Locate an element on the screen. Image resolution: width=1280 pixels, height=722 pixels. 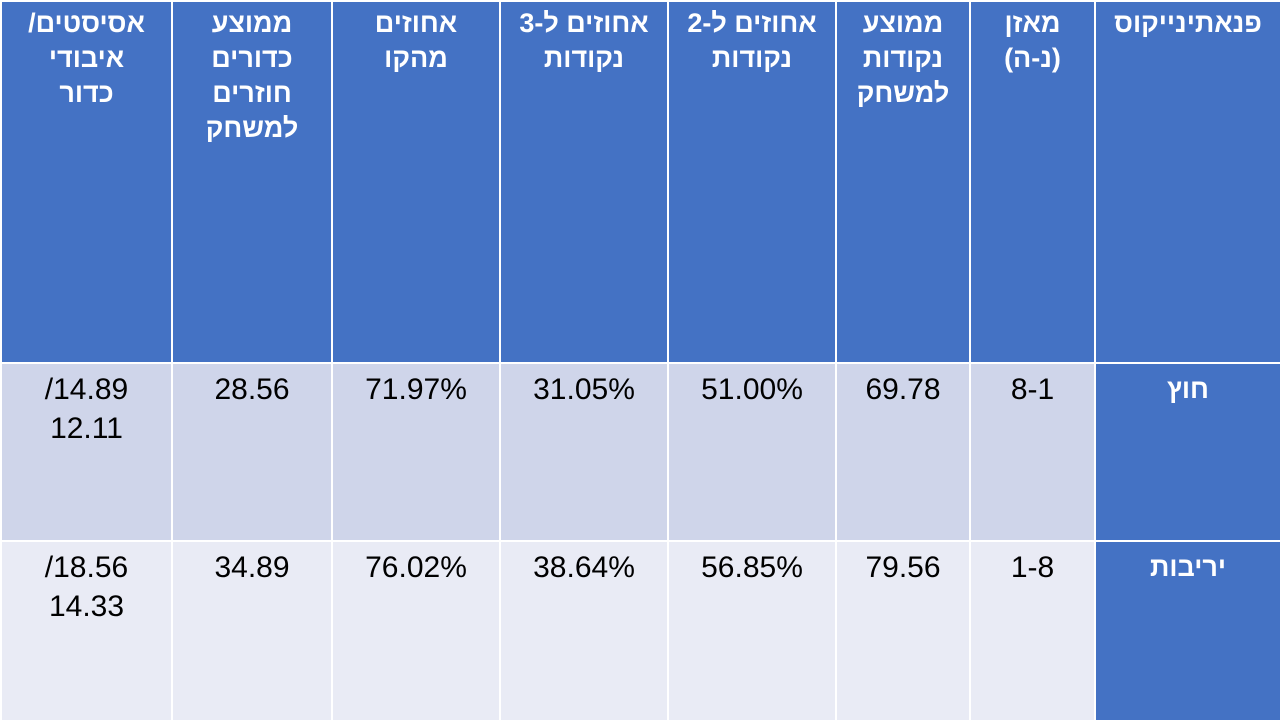
row-label-opponents: יריבות is located at coordinates (1187, 631).